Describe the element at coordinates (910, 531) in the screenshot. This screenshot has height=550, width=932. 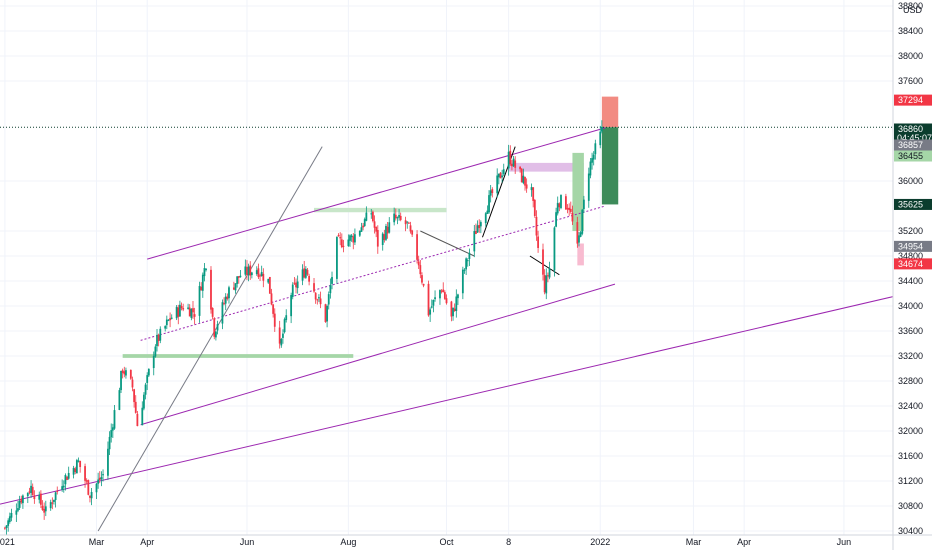
I see `y-tick-label: 30400` at that location.